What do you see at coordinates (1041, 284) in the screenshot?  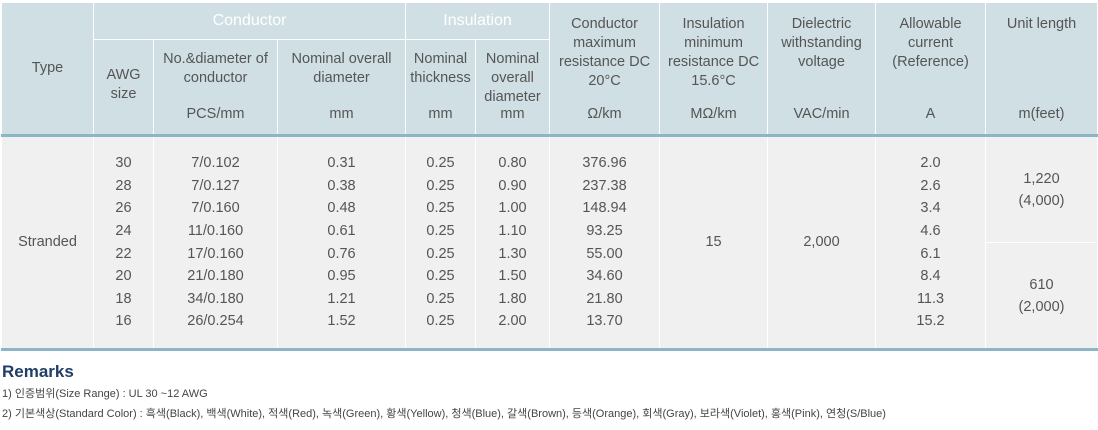 I see `cell-unit-length-bottom-value: 610` at bounding box center [1041, 284].